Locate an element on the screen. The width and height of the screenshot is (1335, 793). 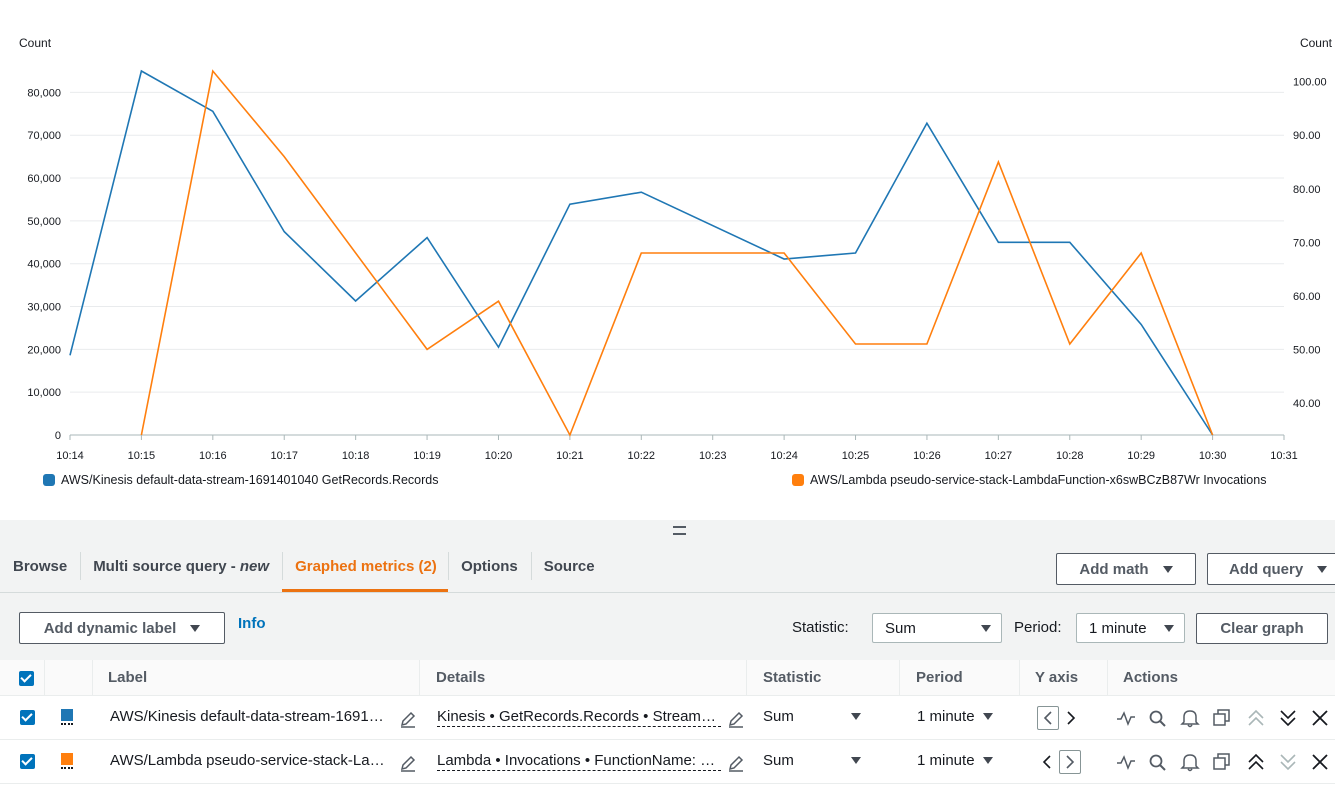
tab-options: Options is located at coordinates (489, 566).